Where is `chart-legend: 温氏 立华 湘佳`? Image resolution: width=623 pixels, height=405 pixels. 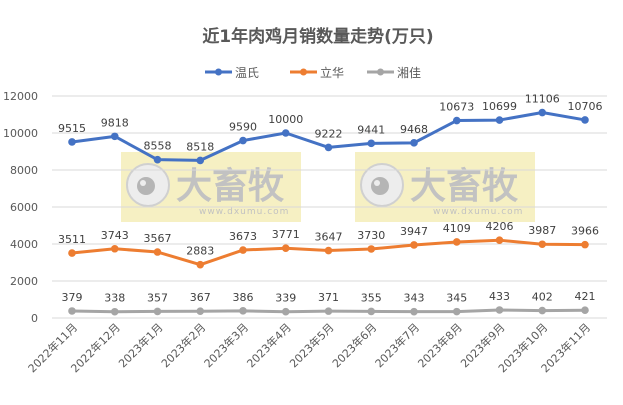 chart-legend: 温氏 立华 湘佳 is located at coordinates (313, 72).